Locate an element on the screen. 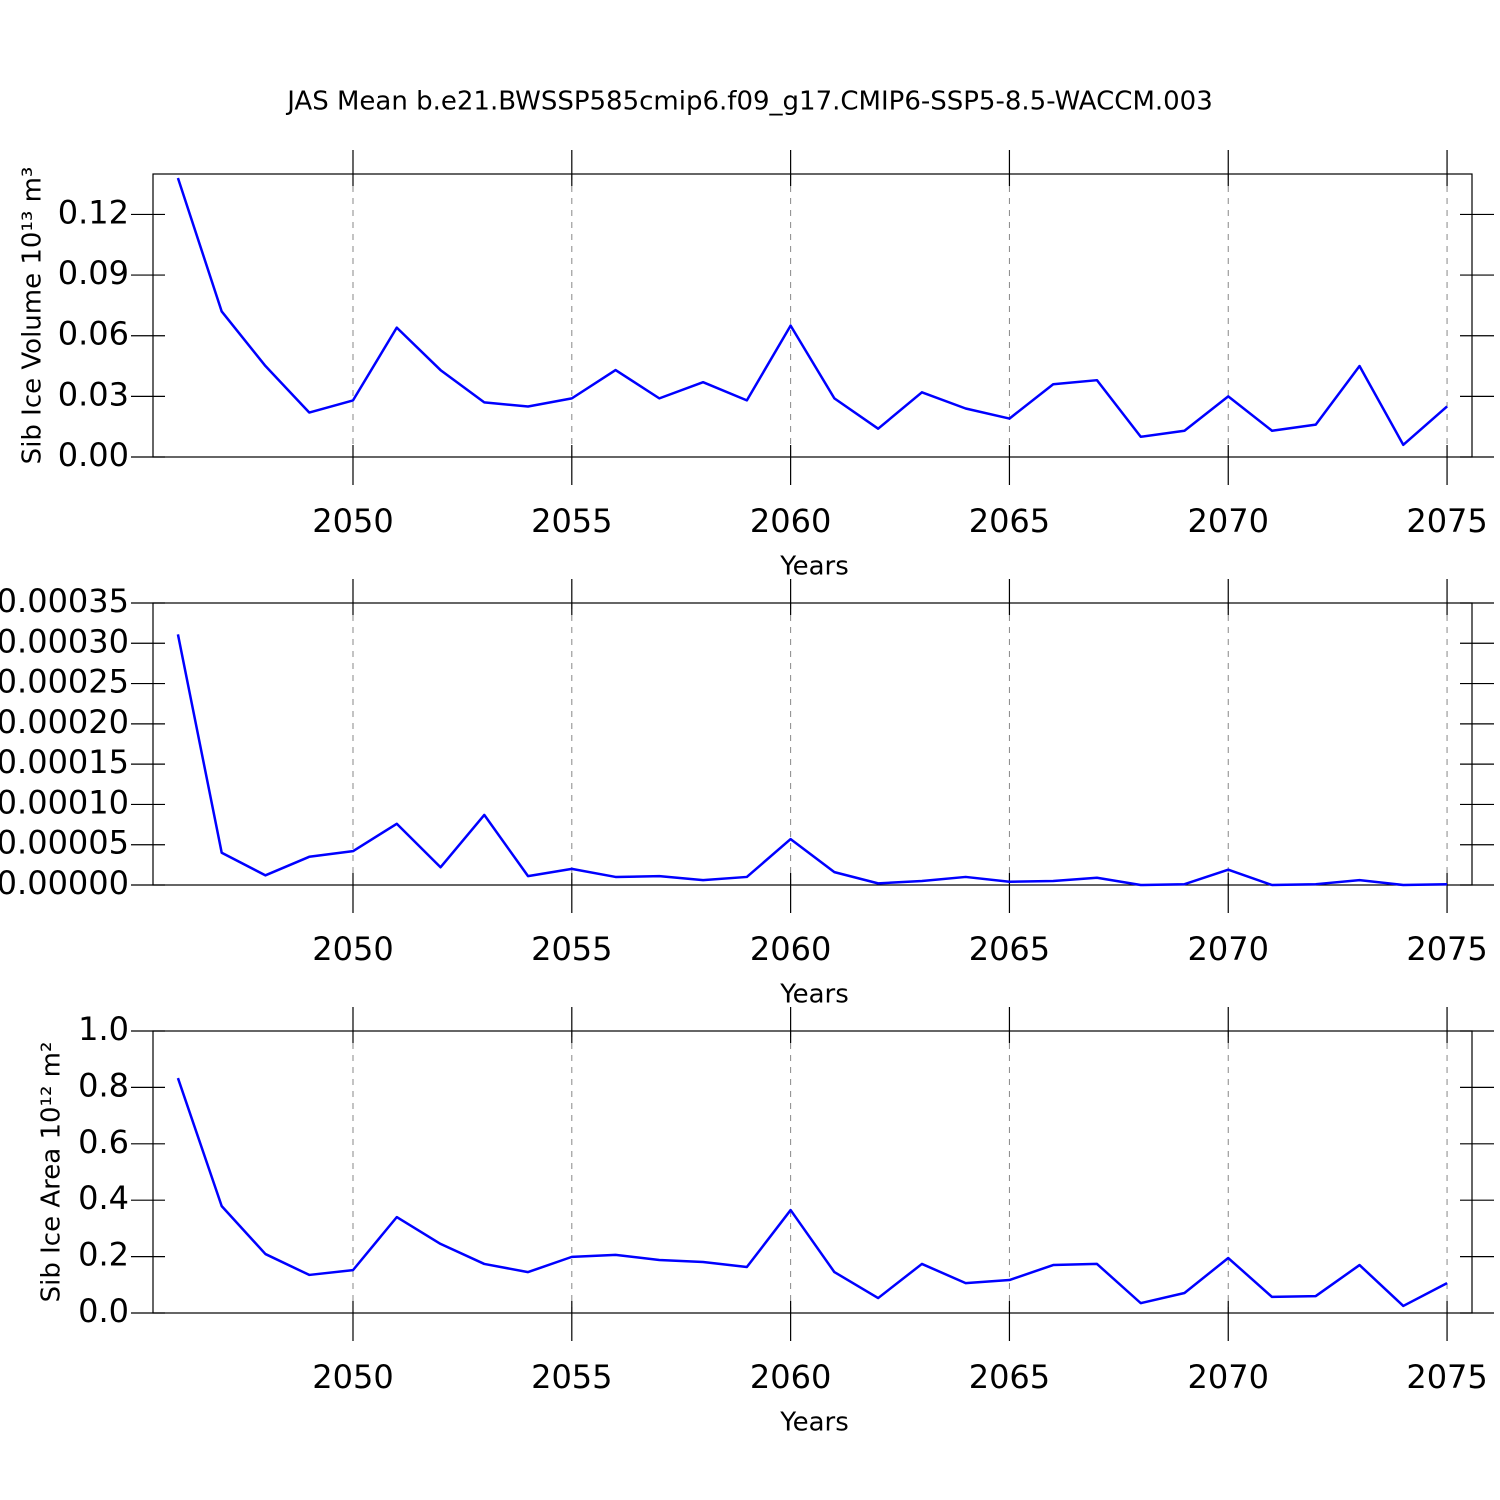 The width and height of the screenshot is (1500, 1500). y-tick-label: 0.06 is located at coordinates (93, 334).